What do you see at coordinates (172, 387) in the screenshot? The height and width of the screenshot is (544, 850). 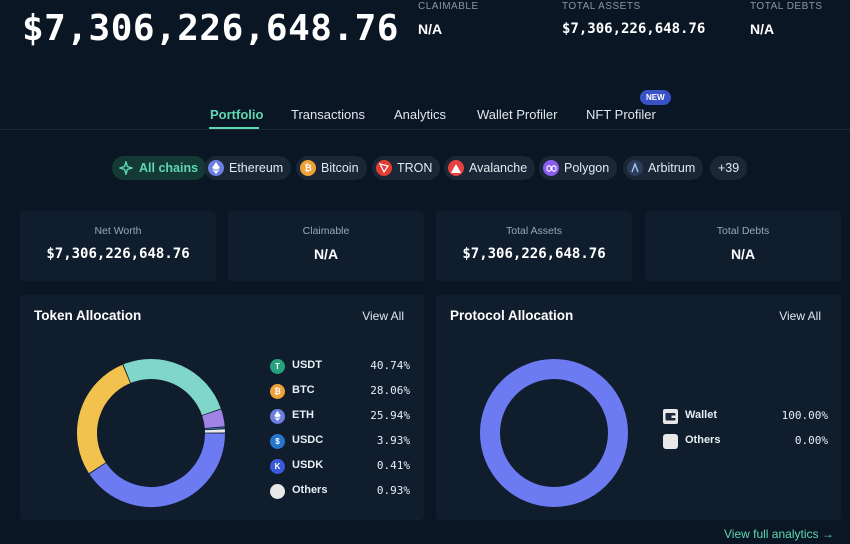 I see `token-slice-eth` at bounding box center [172, 387].